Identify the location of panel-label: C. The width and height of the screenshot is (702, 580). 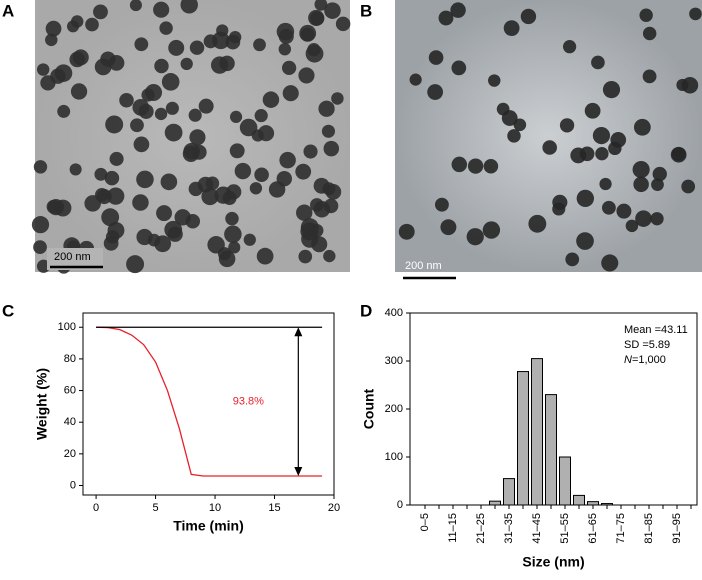
(8, 310).